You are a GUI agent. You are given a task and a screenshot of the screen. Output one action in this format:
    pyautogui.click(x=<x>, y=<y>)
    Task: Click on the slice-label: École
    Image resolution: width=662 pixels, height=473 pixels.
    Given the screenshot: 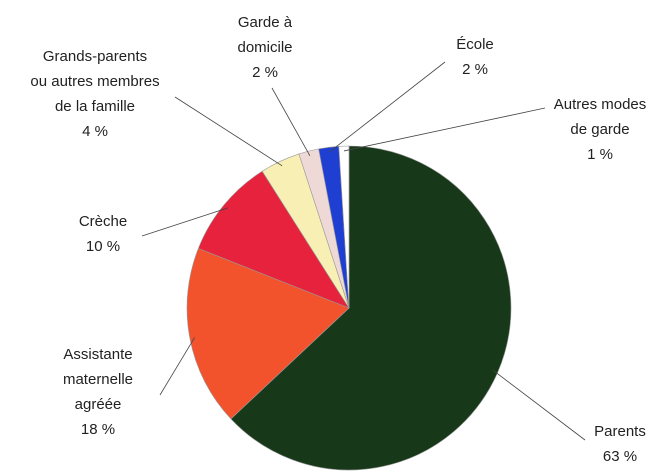 What is the action you would take?
    pyautogui.click(x=475, y=44)
    